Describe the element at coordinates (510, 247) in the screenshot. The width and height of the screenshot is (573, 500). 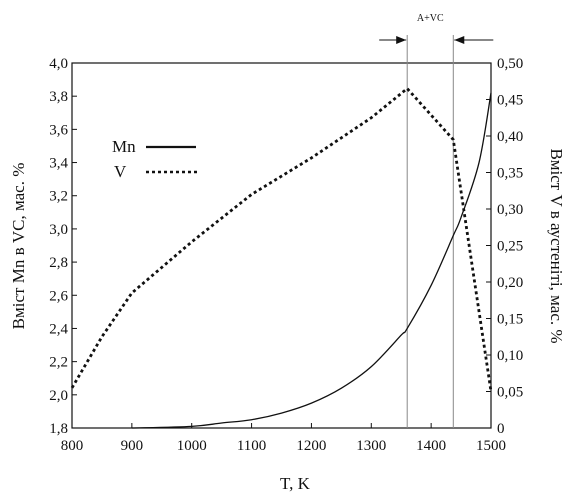
I see `right-y-tick-label: 0,25` at that location.